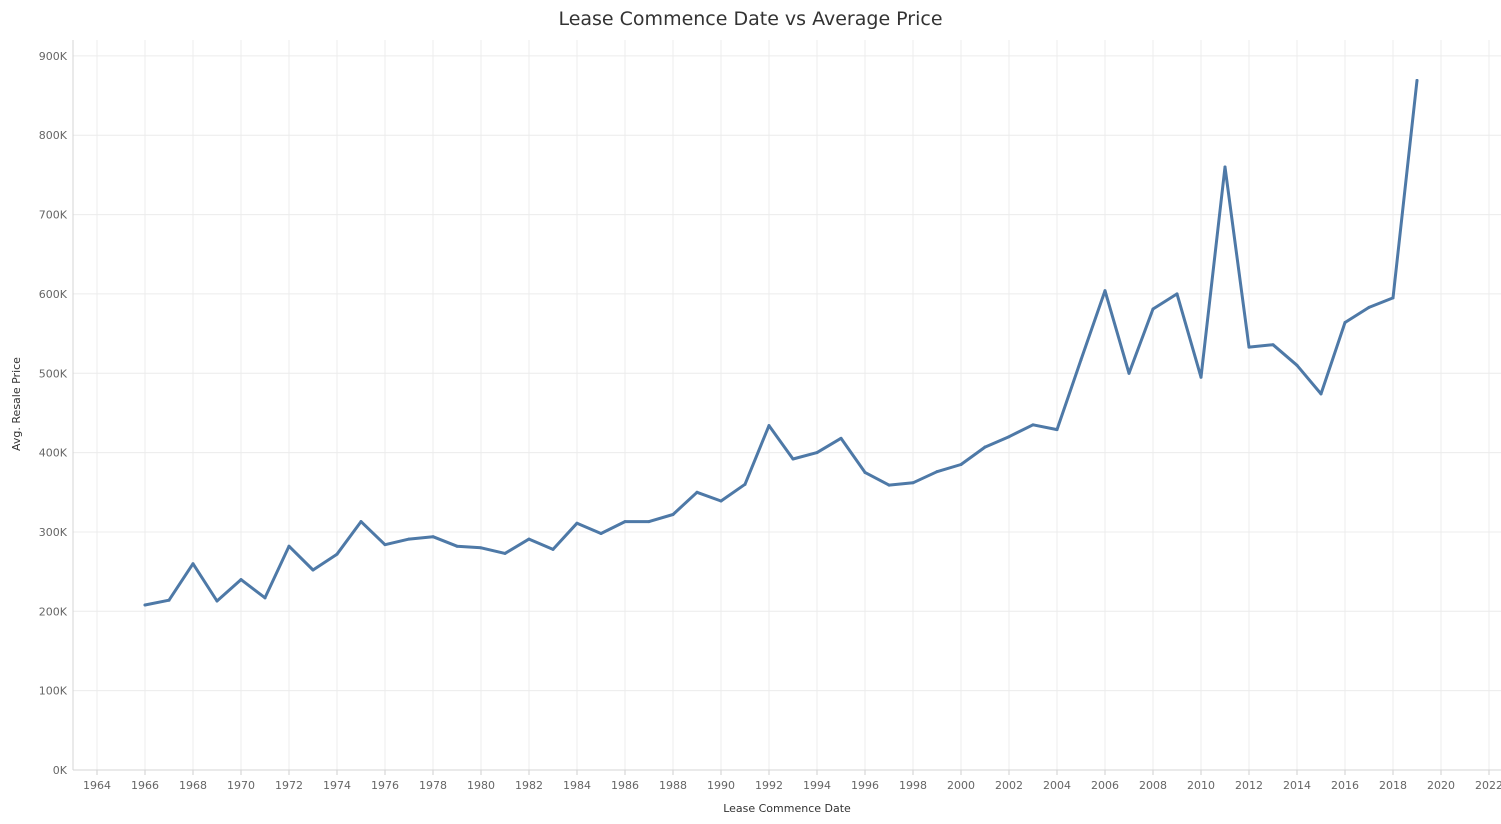  Describe the element at coordinates (787, 808) in the screenshot. I see `x-axis-title: Lease Commence Date` at that location.